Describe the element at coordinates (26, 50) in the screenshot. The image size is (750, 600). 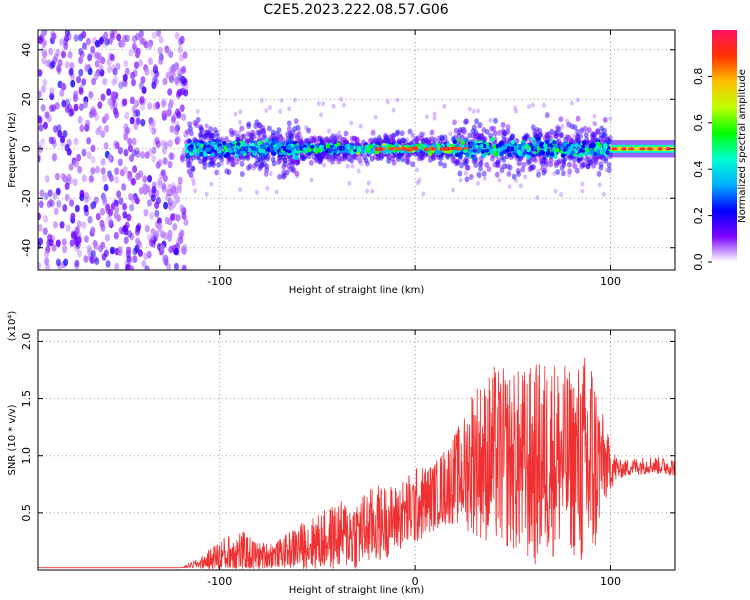
I see `heatmap-y-tick-label: 40` at that location.